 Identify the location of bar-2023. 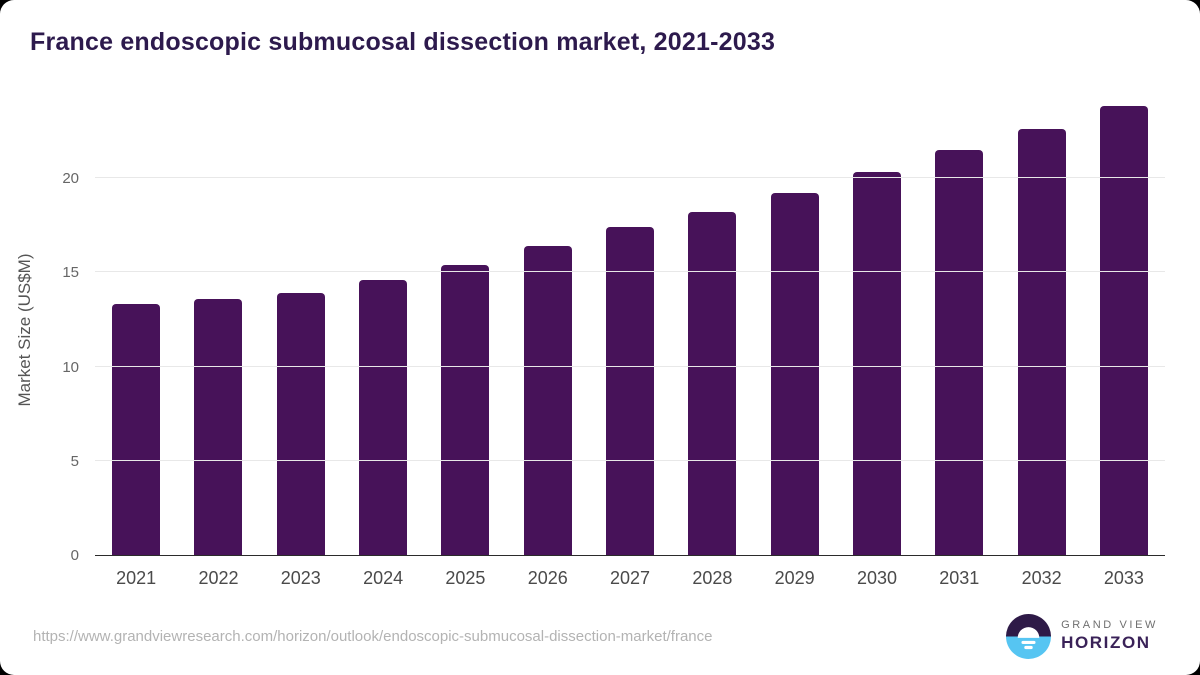
(300, 424).